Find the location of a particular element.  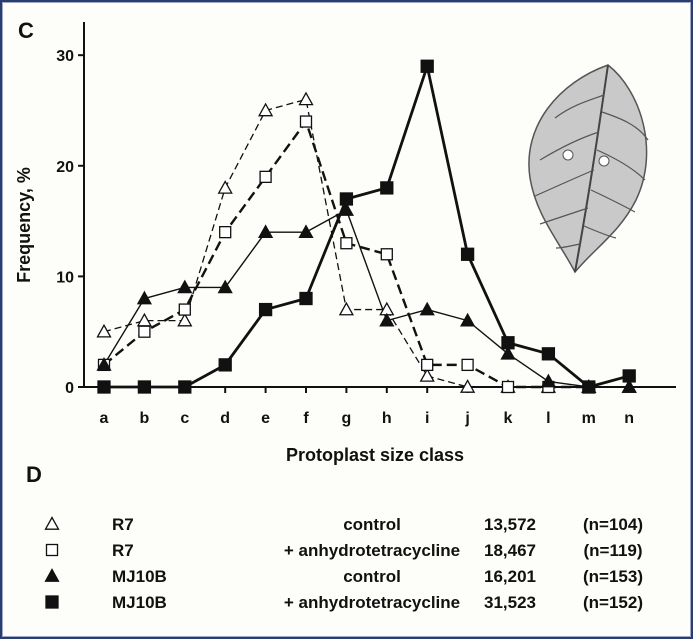

legend-n: (n=153) is located at coordinates (613, 576).